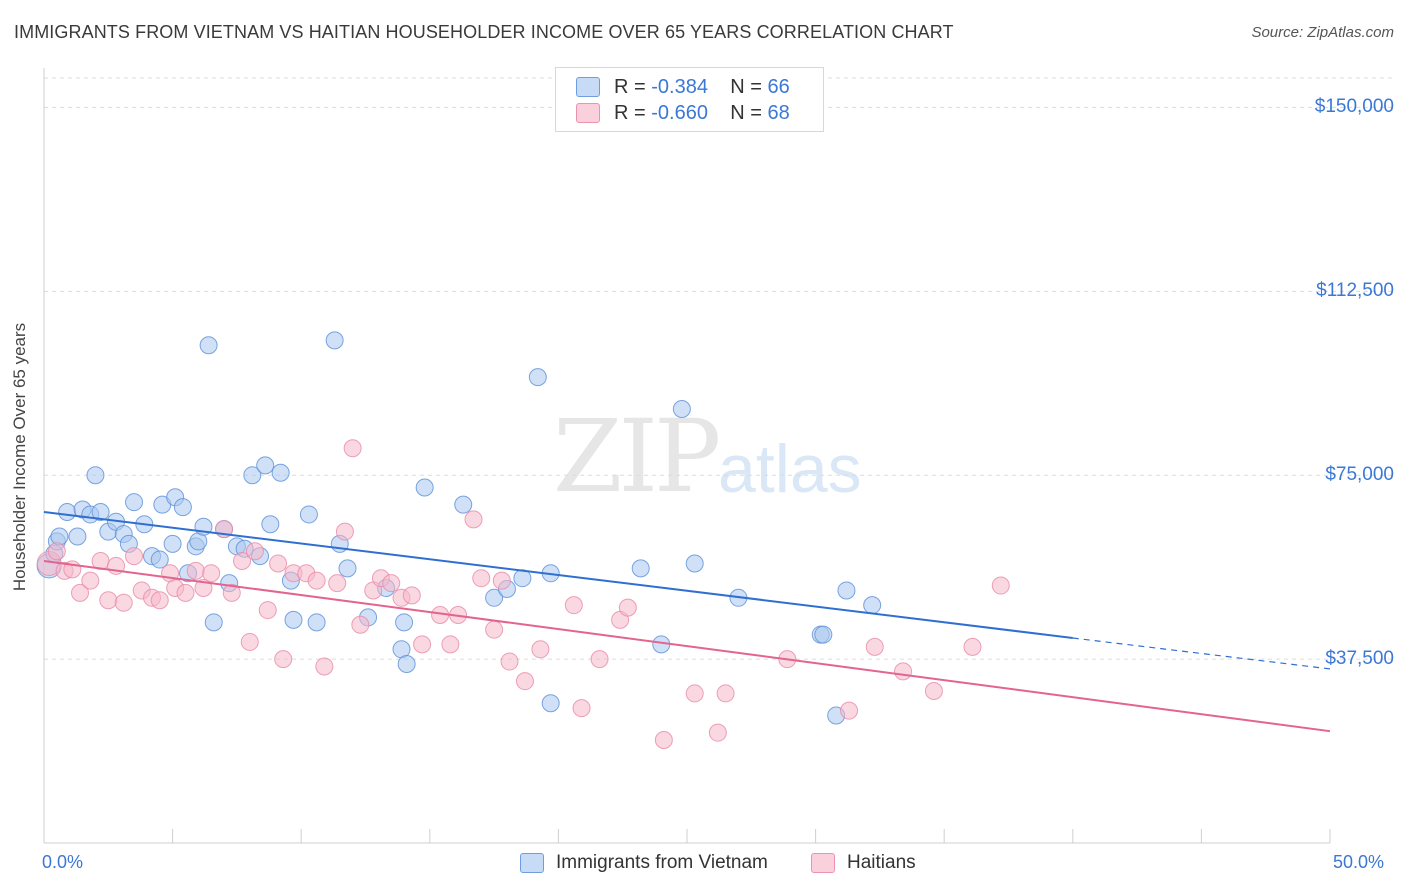  What do you see at coordinates (823, 863) in the screenshot?
I see `legend-swatch-haitians` at bounding box center [823, 863].